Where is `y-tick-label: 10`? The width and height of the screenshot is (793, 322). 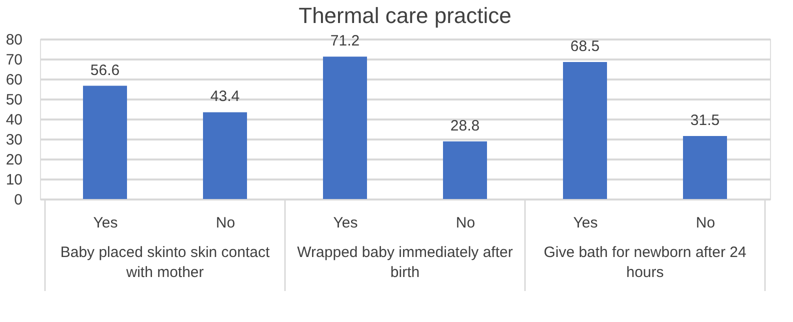
y-tick-label: 10 is located at coordinates (14, 180).